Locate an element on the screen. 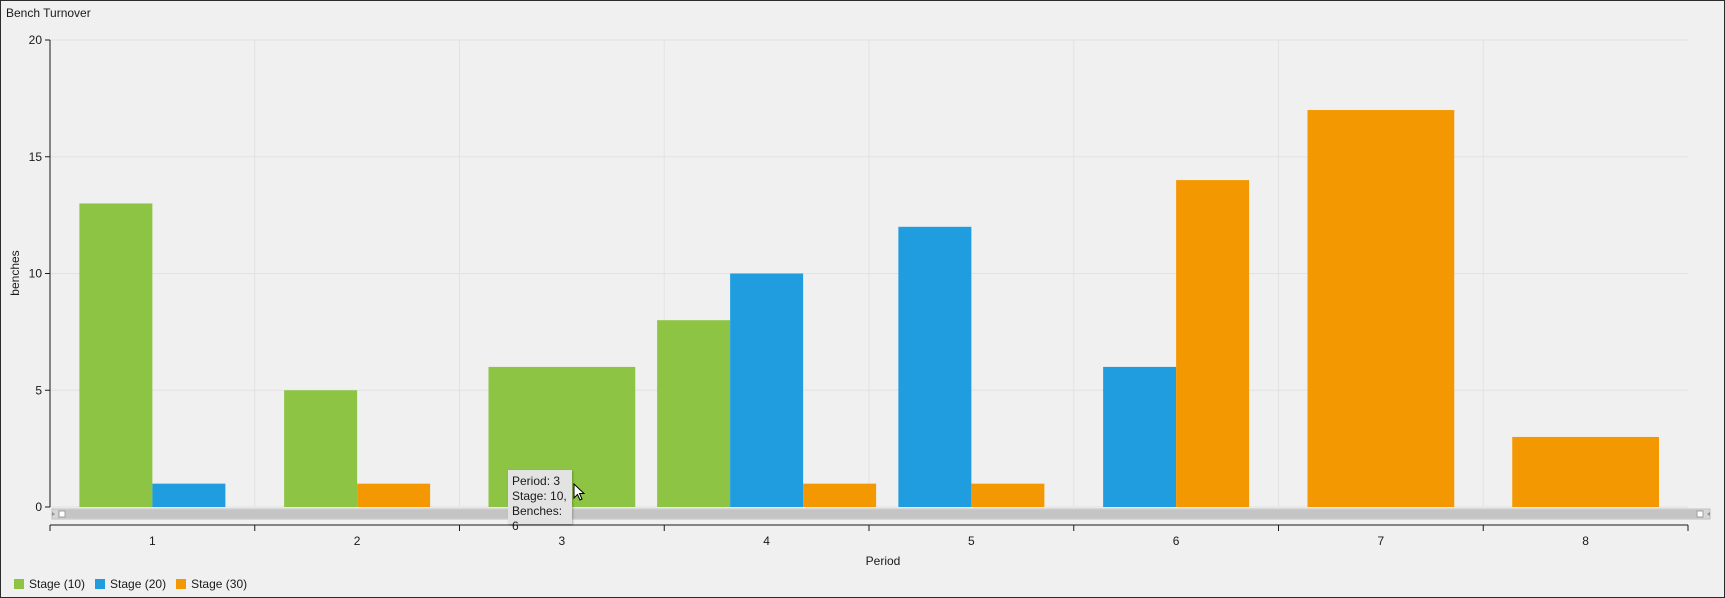  horizontal-scrollbar is located at coordinates (881, 514).